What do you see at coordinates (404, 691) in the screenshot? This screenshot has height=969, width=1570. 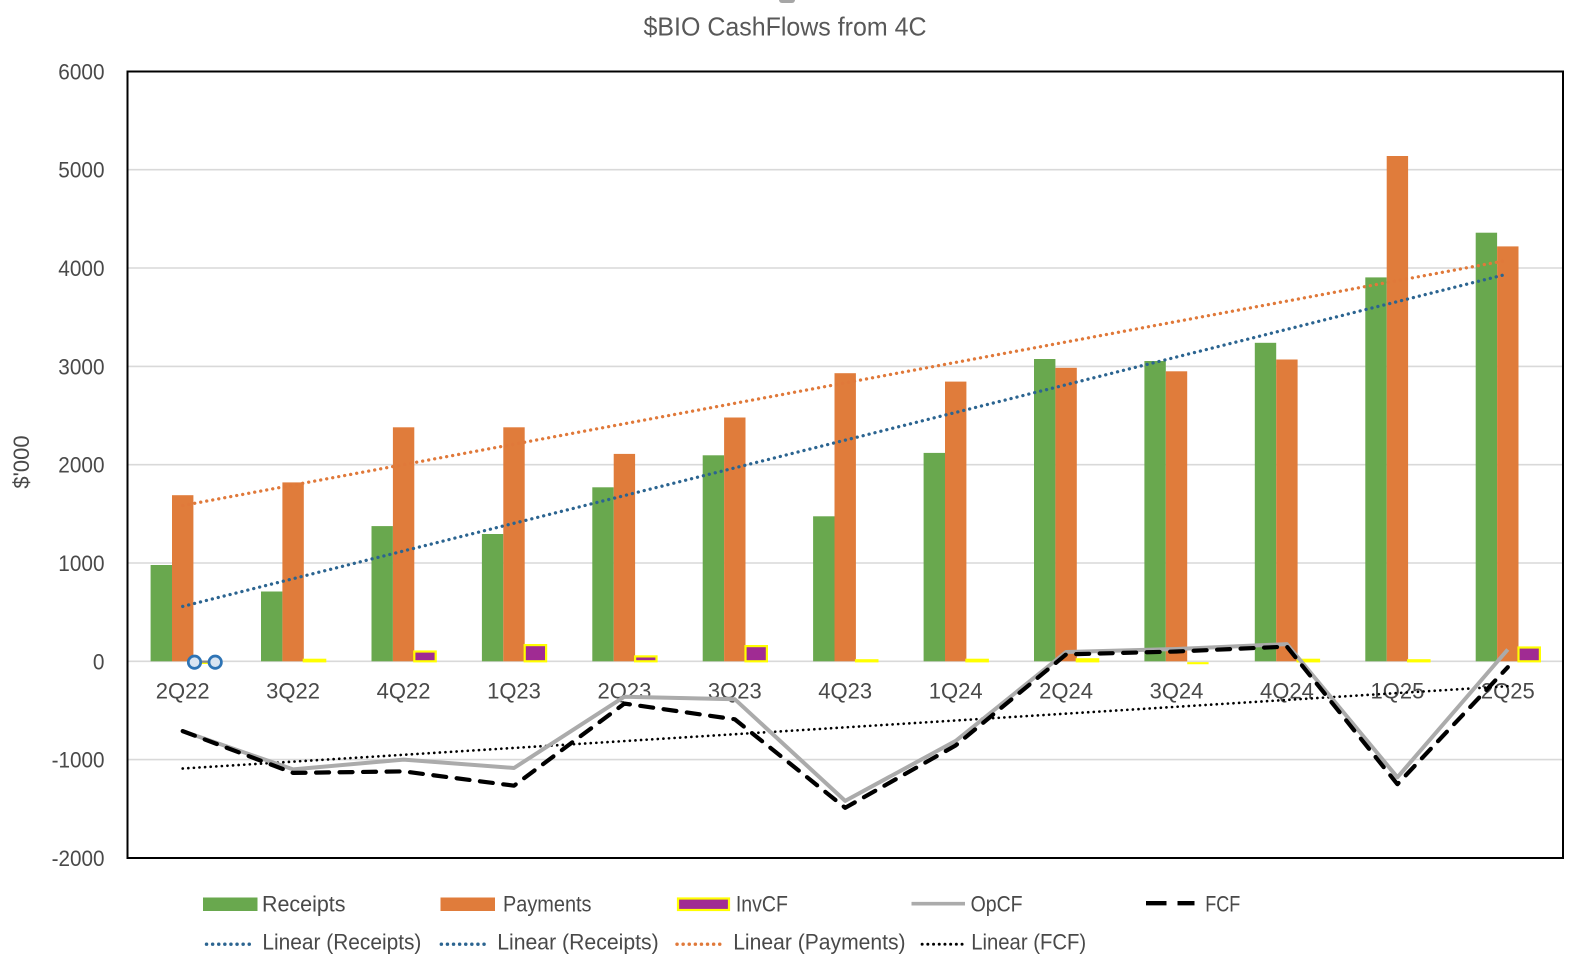 I see `svg-text: 4Q22` at bounding box center [404, 691].